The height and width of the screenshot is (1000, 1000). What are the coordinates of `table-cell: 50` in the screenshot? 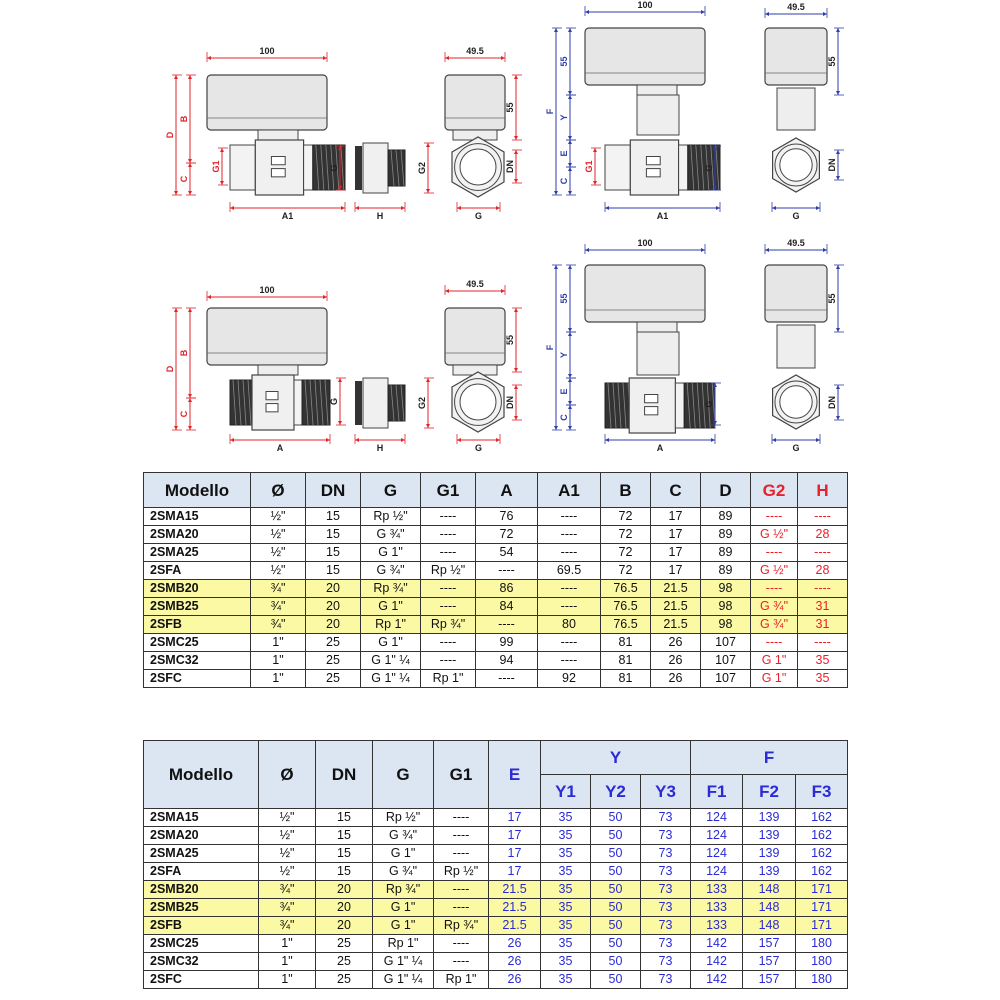 It's located at (615, 925).